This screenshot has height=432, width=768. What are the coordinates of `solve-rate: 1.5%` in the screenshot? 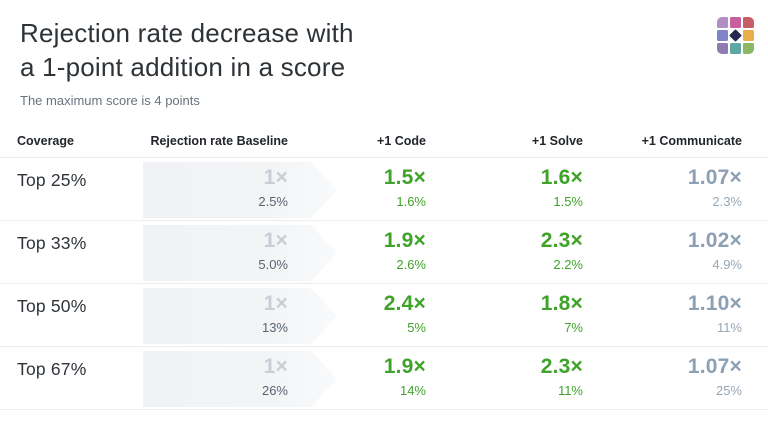 It's located at (568, 201).